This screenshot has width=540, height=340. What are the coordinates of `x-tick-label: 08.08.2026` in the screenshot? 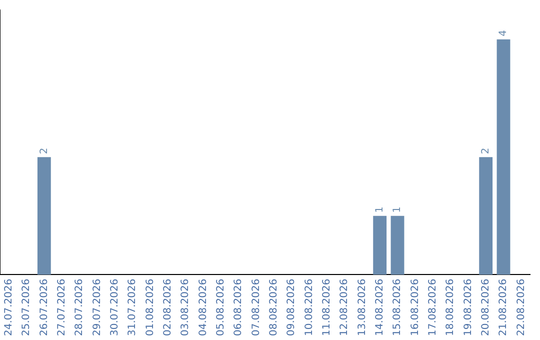 It's located at (274, 307).